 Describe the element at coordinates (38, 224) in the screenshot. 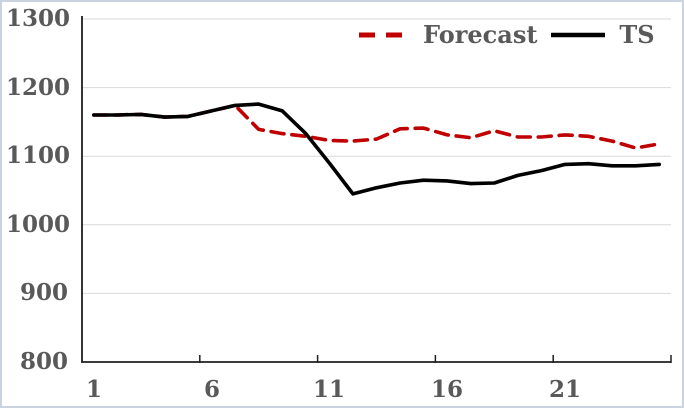

I see `y-axis-tick-label: 1000` at that location.